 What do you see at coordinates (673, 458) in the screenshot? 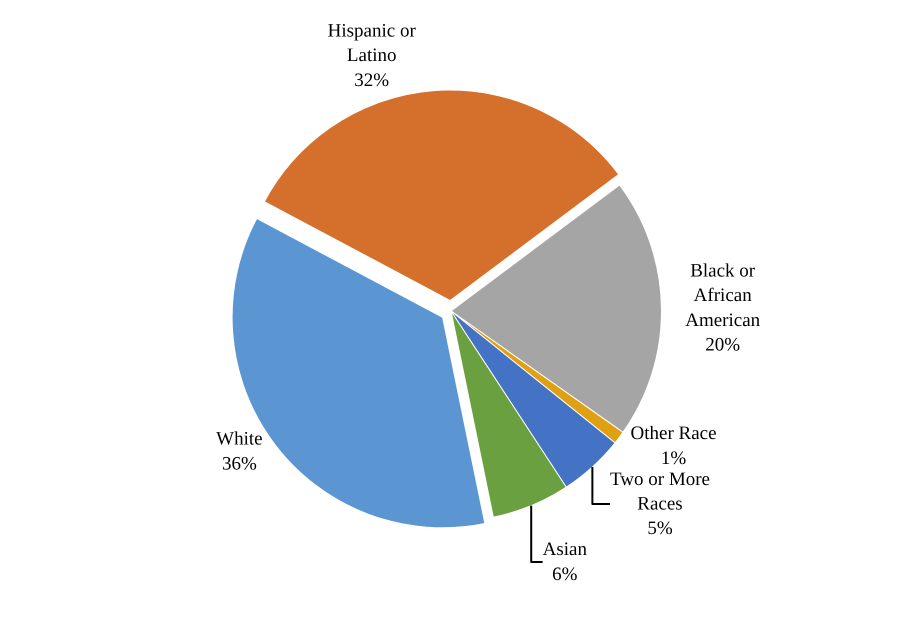
I see `data-label: 1%` at bounding box center [673, 458].